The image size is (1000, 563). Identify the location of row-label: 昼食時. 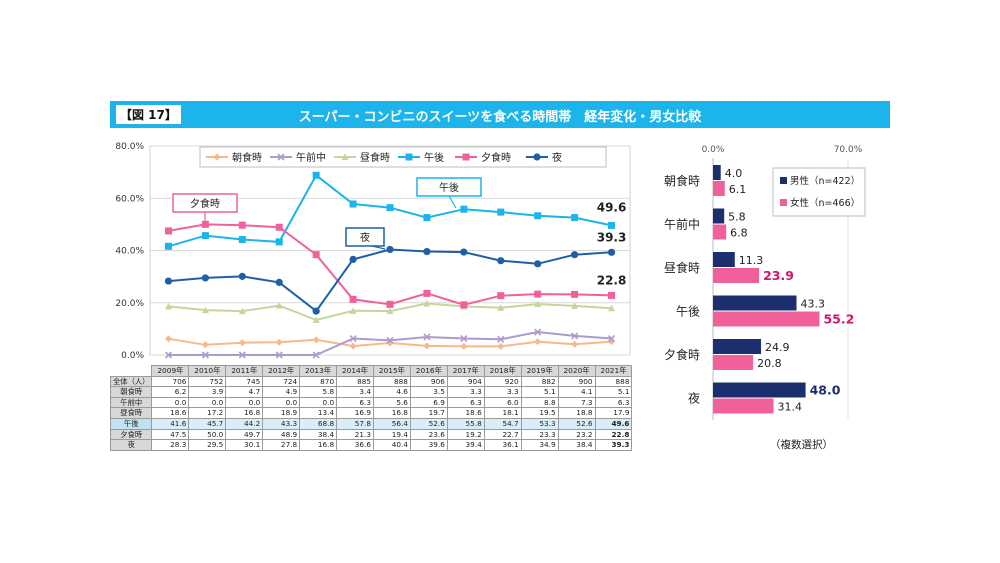
(131, 413).